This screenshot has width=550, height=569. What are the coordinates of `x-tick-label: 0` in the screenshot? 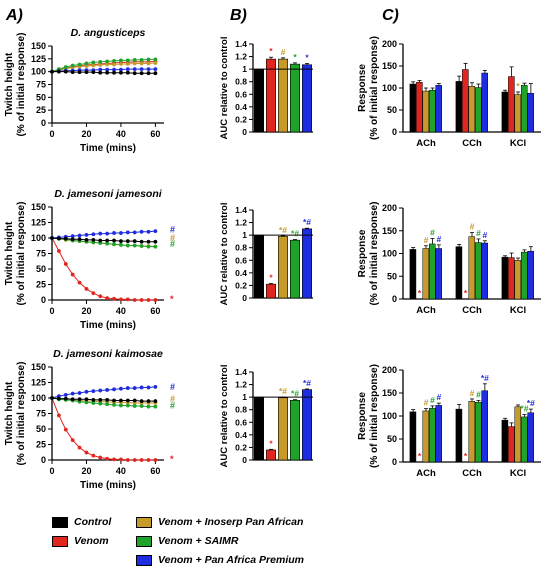 It's located at (51, 471).